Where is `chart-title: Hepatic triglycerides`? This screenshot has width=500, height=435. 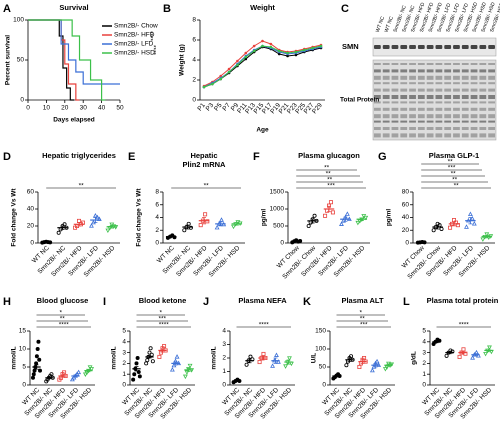
chart-title: Hepatic triglycerides is located at coordinates (79, 155).